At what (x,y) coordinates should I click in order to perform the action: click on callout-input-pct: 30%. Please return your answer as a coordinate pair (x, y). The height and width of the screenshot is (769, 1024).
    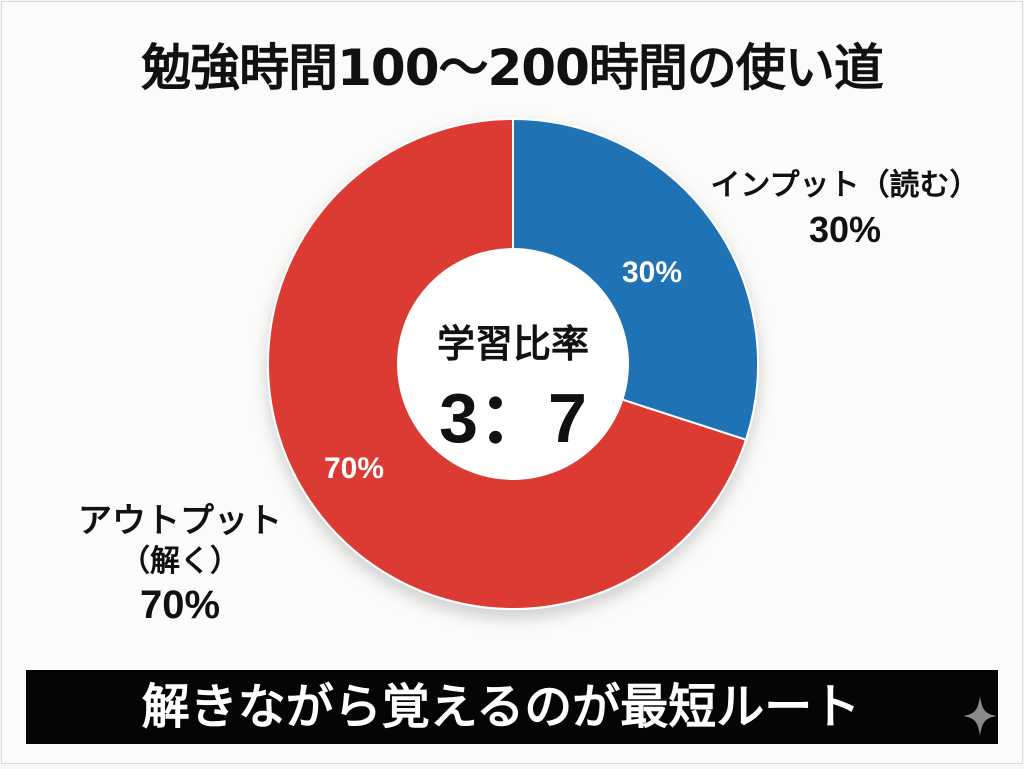
    Looking at the image, I should click on (845, 229).